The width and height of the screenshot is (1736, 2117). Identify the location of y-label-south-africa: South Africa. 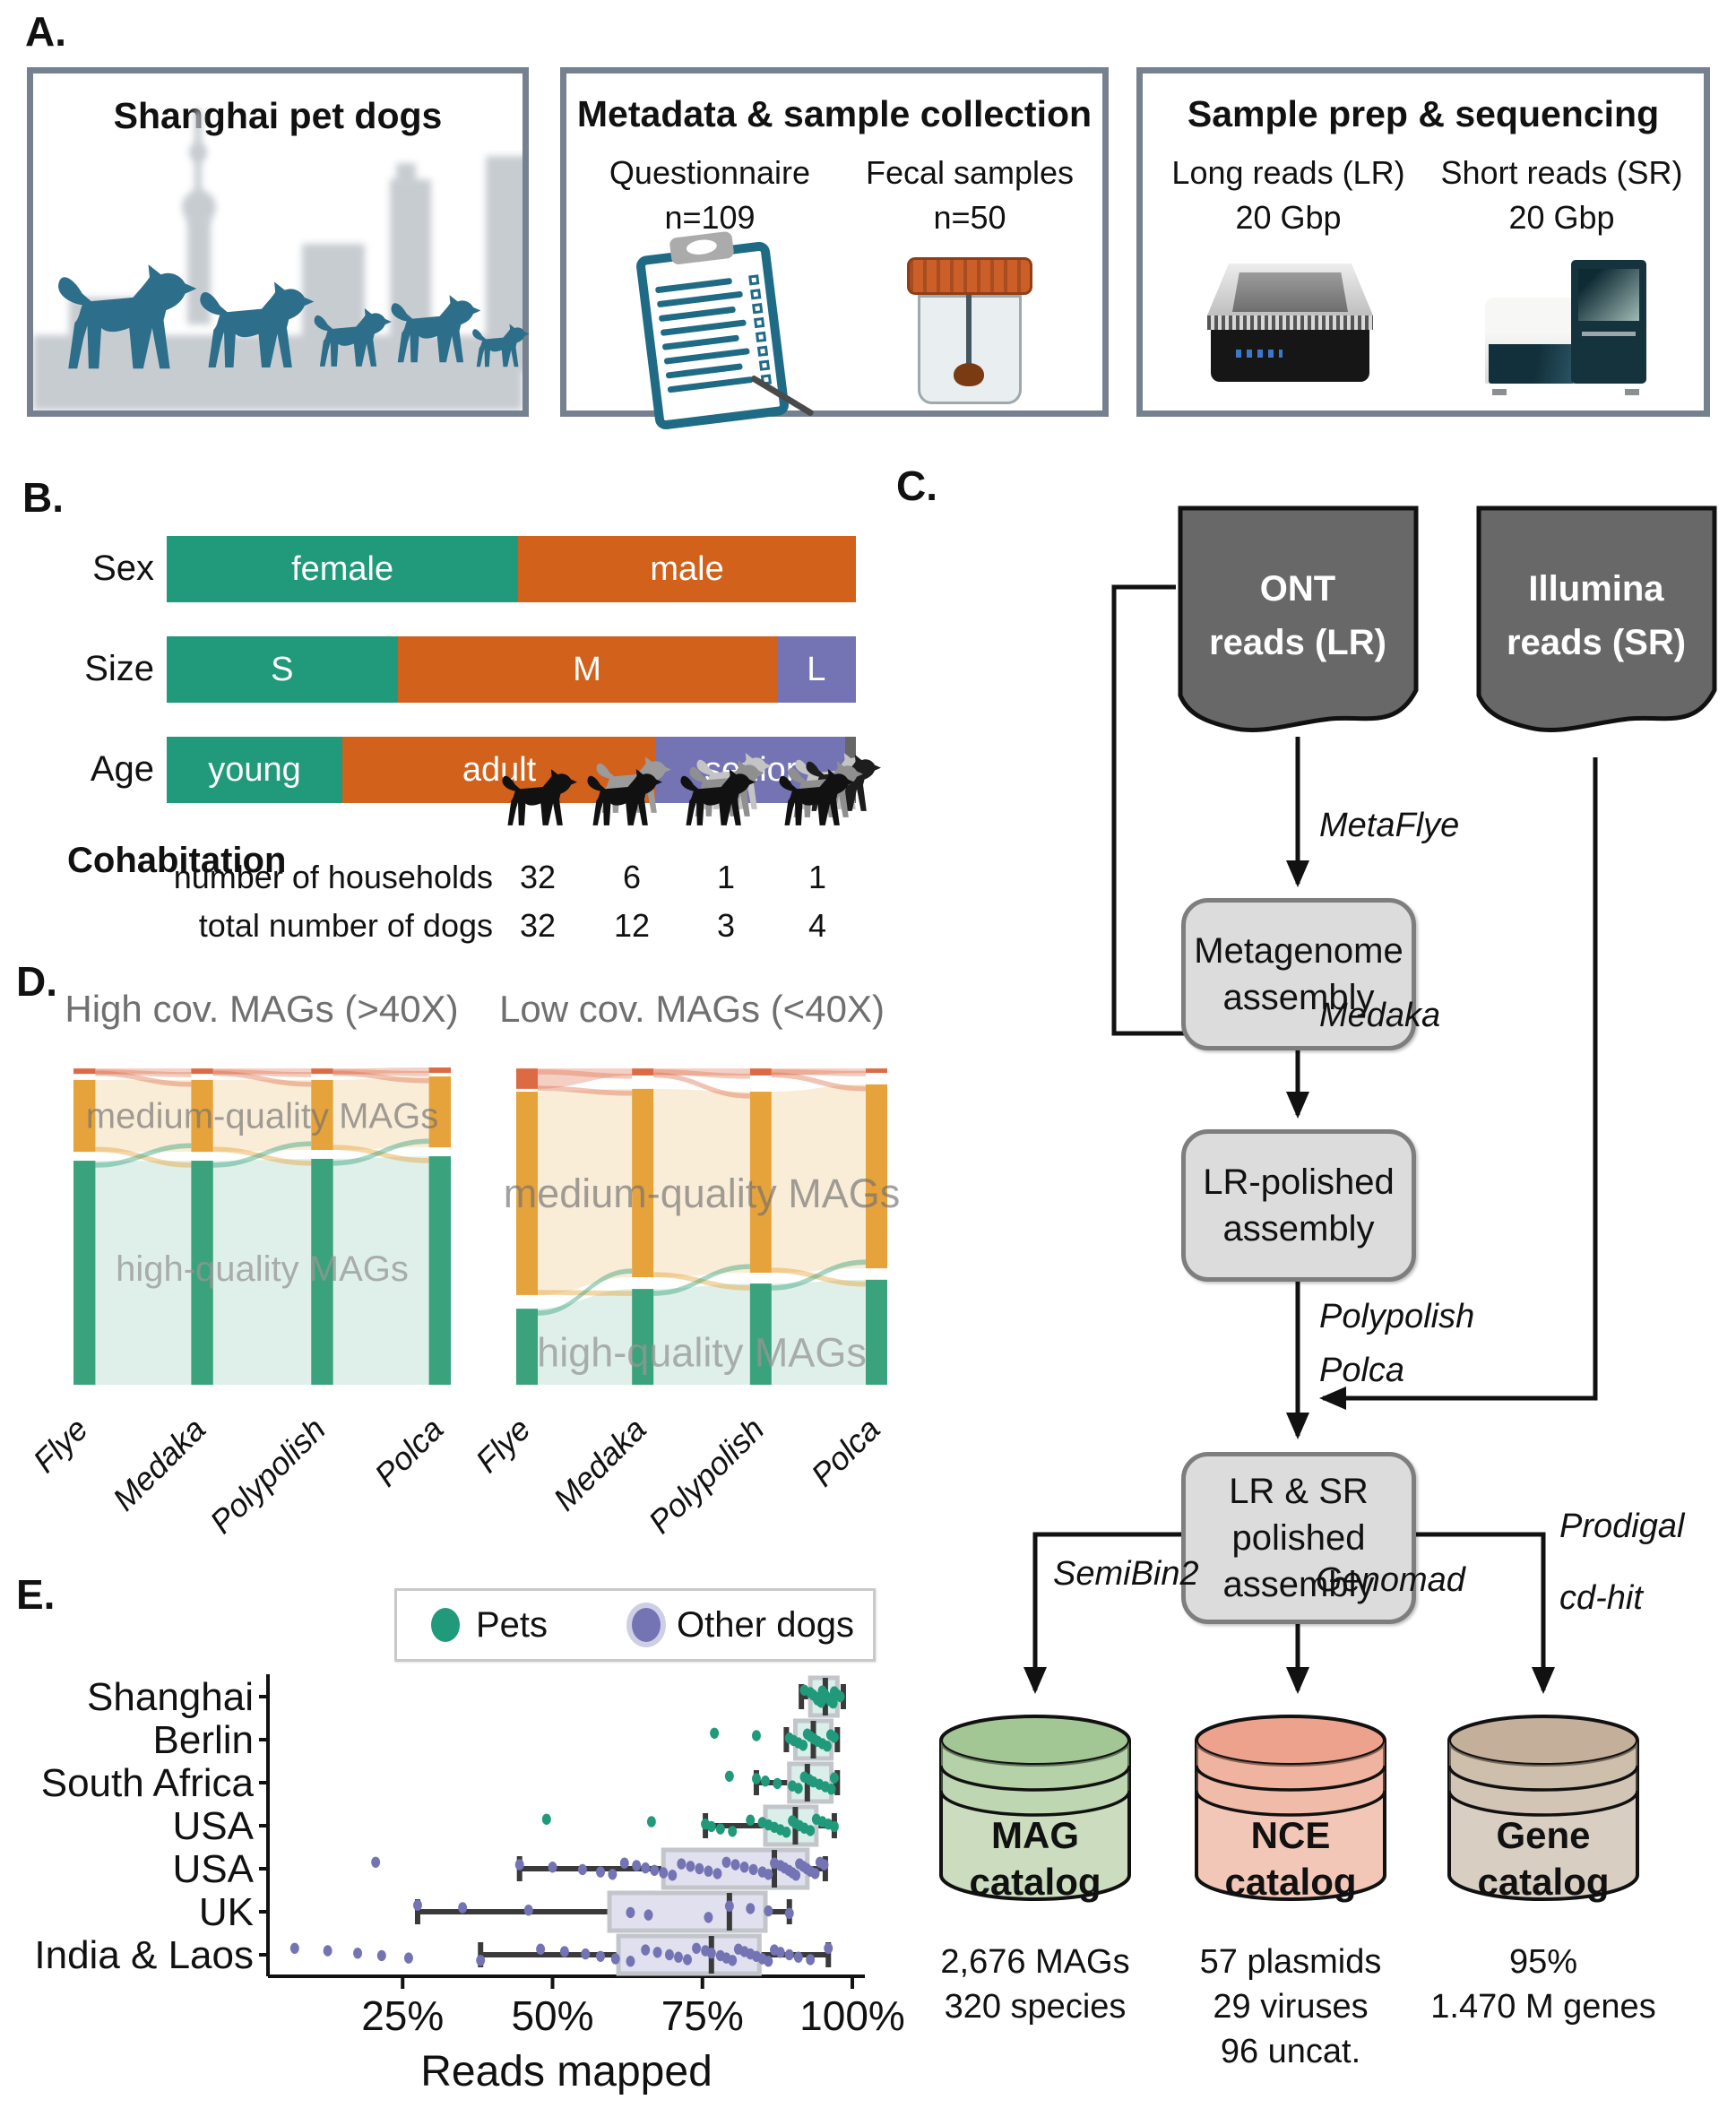
(148, 1783).